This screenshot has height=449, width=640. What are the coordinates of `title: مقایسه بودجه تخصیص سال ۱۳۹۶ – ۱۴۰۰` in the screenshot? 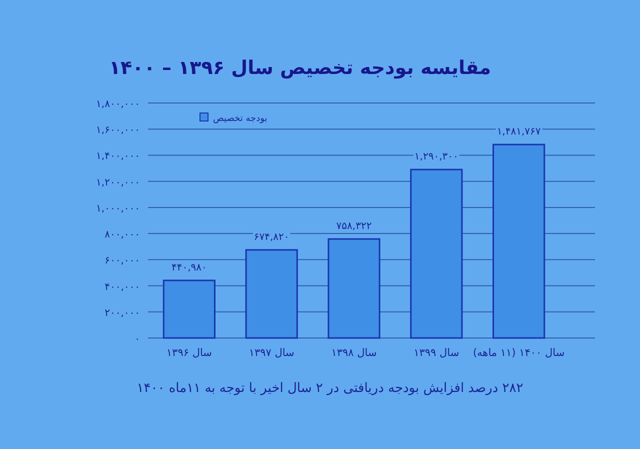 It's located at (300, 68).